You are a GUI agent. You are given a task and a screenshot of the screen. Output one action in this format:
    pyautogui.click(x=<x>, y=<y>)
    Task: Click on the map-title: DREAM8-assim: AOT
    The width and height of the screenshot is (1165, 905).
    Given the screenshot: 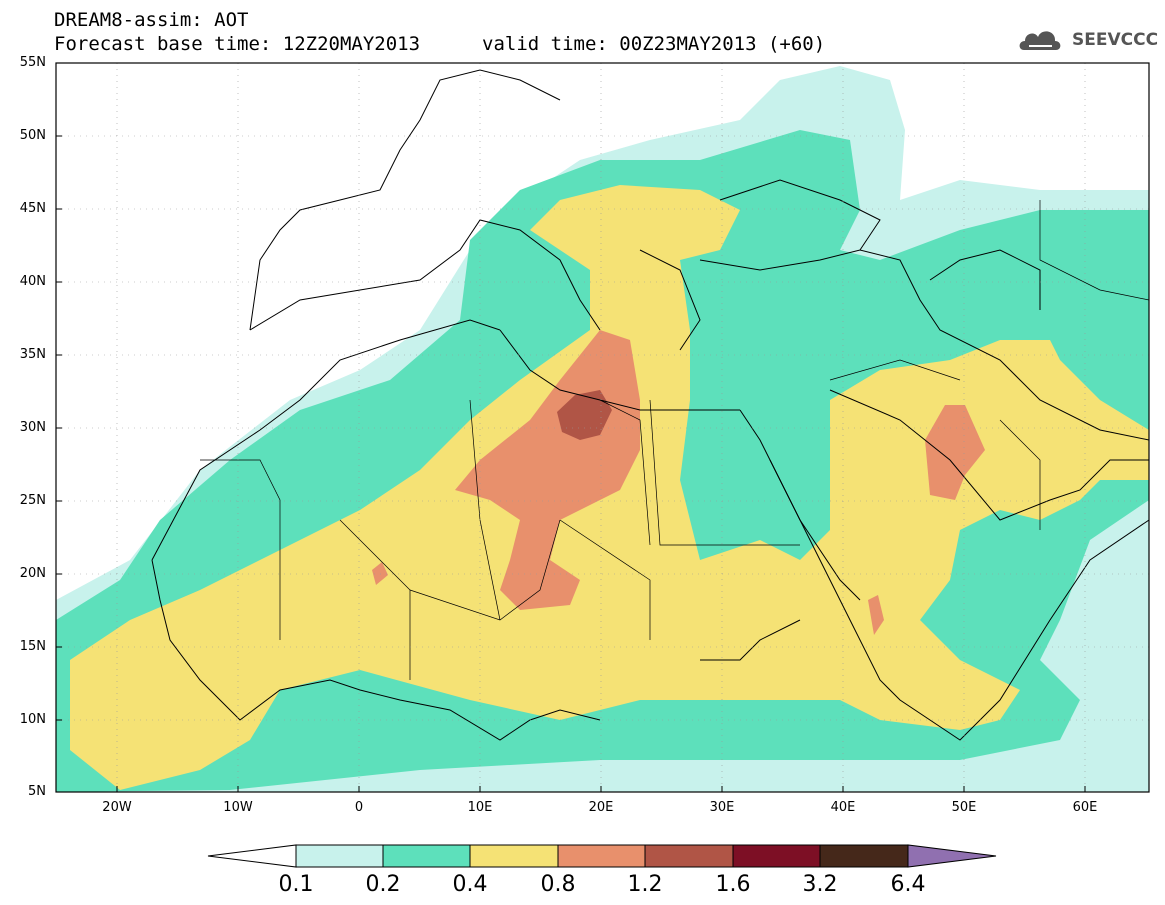 What is the action you would take?
    pyautogui.click(x=151, y=20)
    